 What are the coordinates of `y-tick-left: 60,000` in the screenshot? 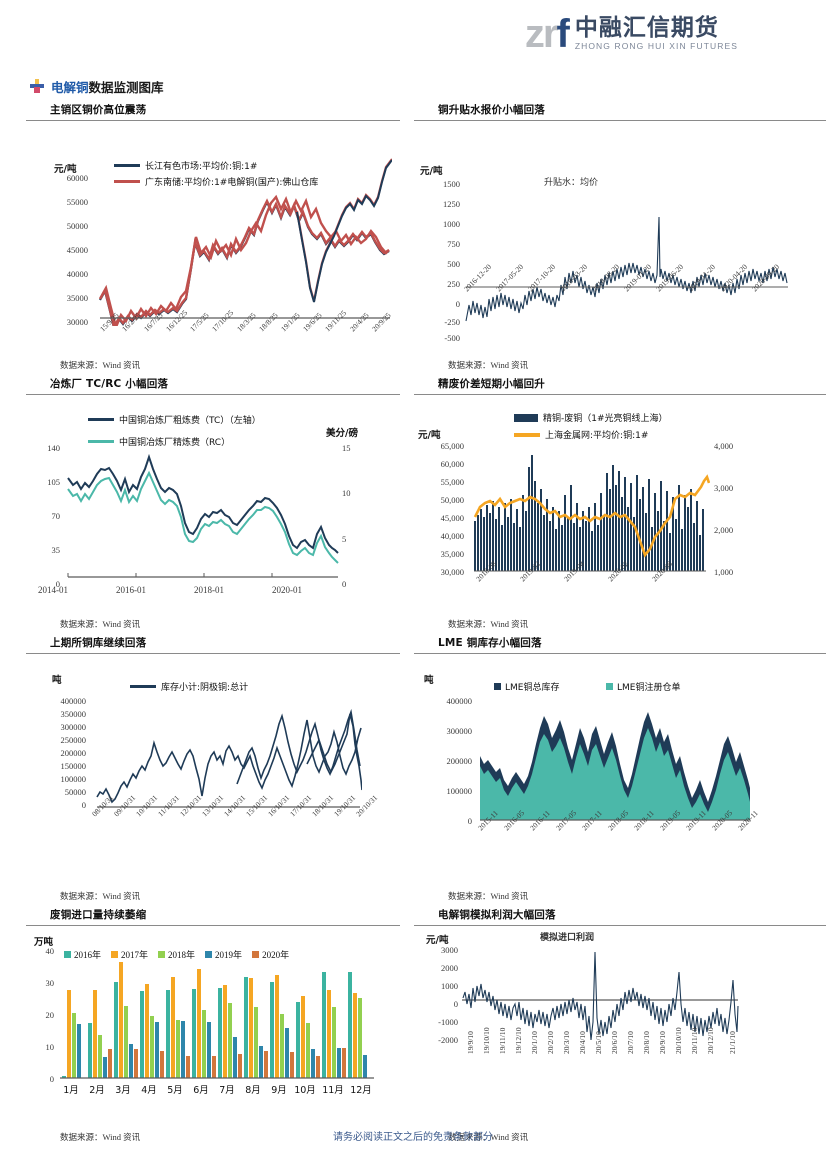 It's located at (452, 464).